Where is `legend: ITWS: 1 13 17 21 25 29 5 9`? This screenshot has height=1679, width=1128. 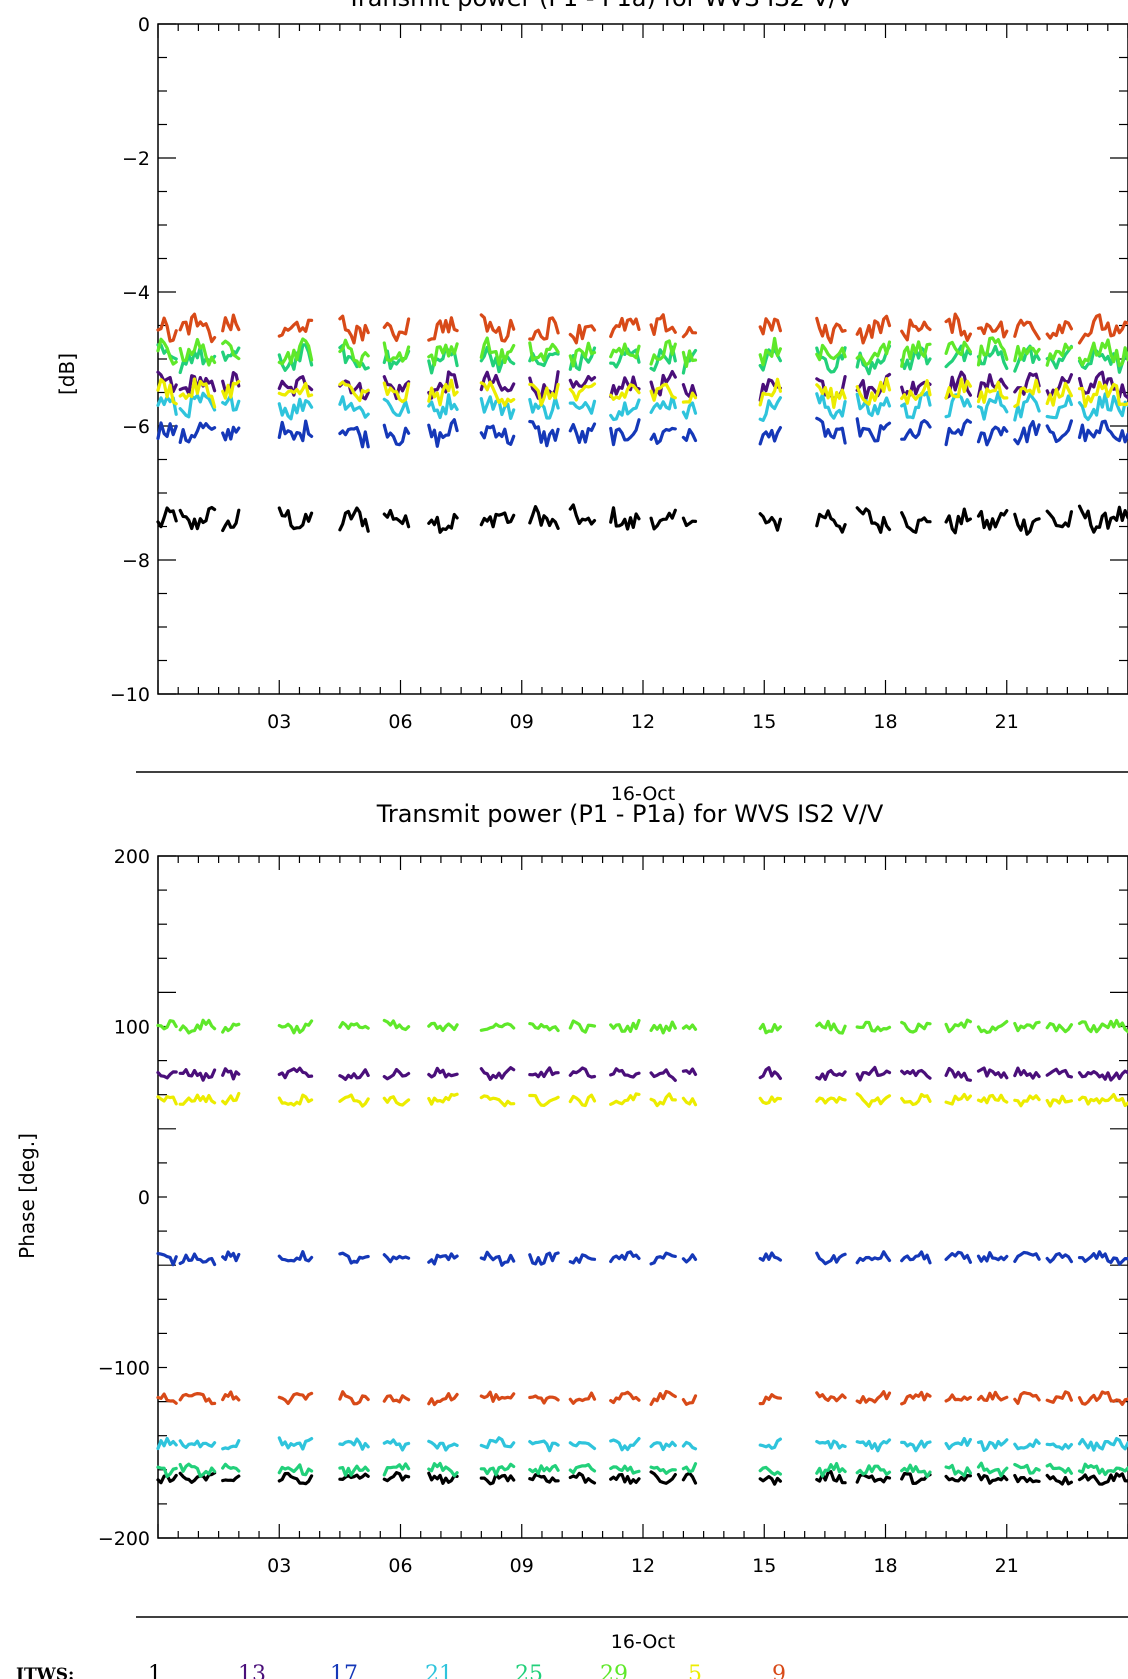
legend: ITWS: 1 13 17 21 25 29 5 9 is located at coordinates (401, 1670).